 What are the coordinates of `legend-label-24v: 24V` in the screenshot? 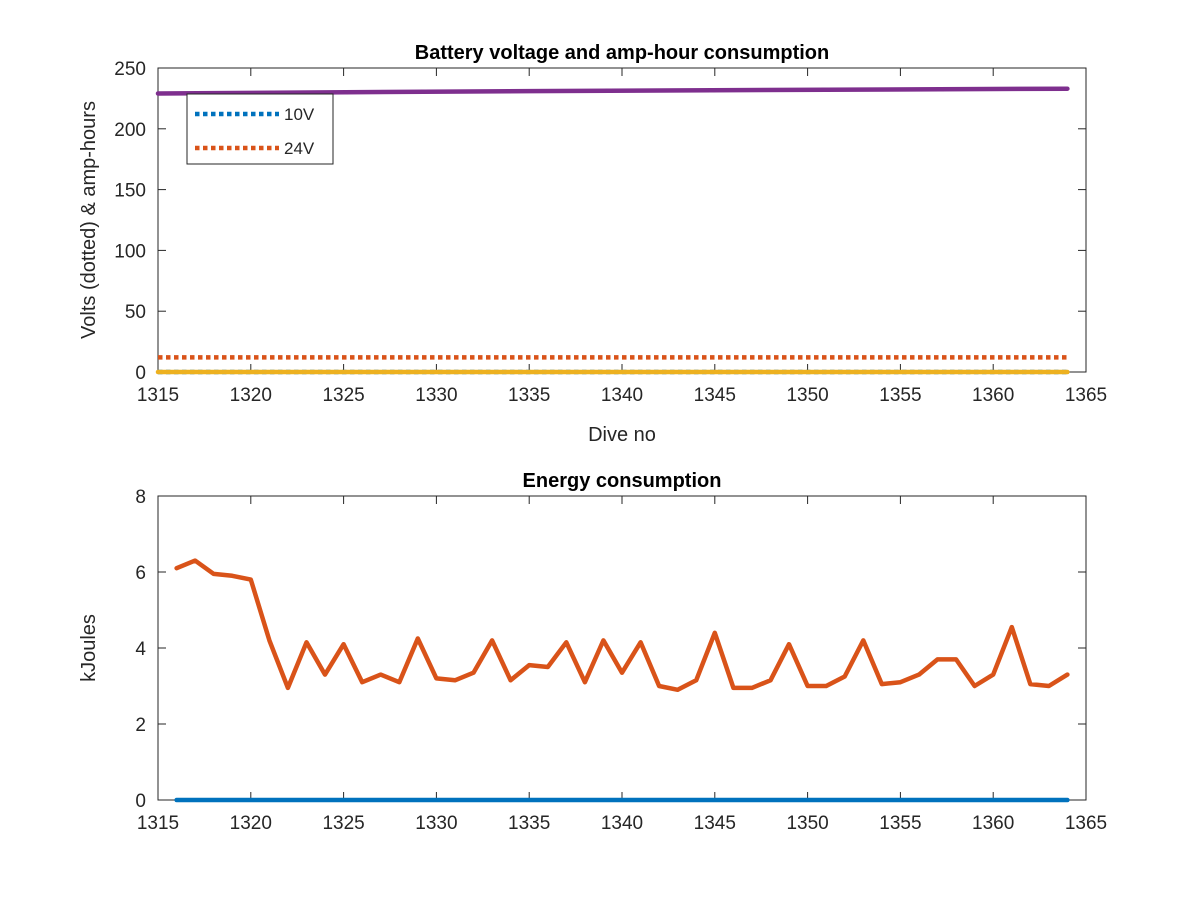 It's located at (299, 148).